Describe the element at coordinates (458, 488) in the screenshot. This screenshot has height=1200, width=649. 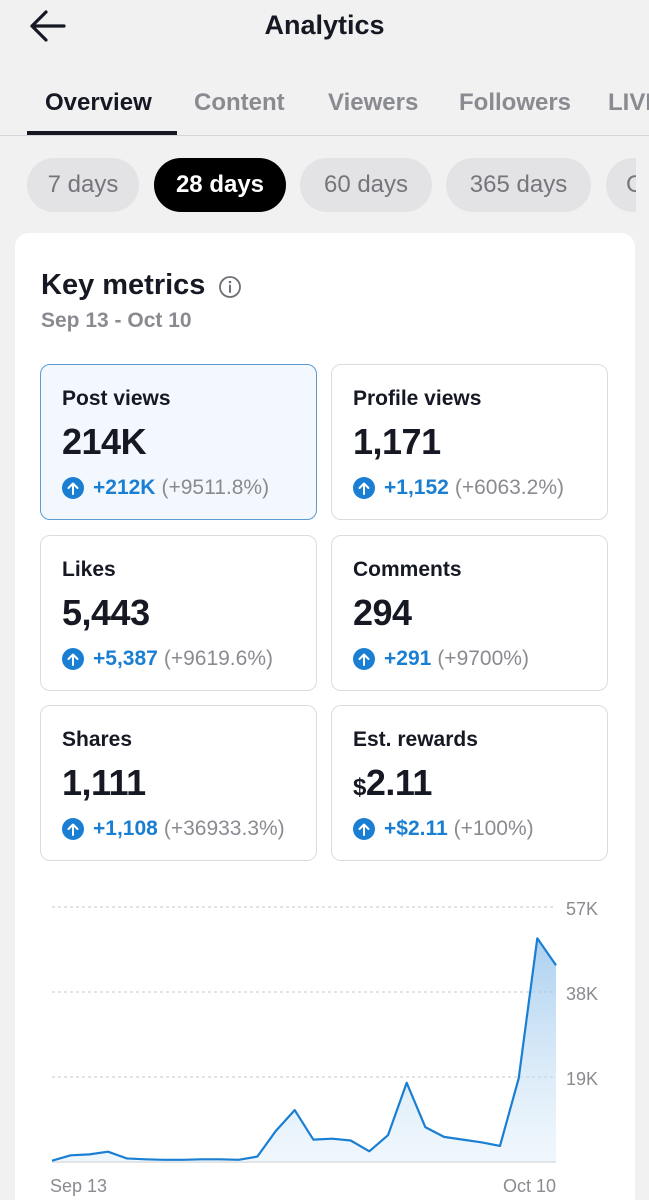
I see `metric-change: +1,152 (+6063.2%)` at that location.